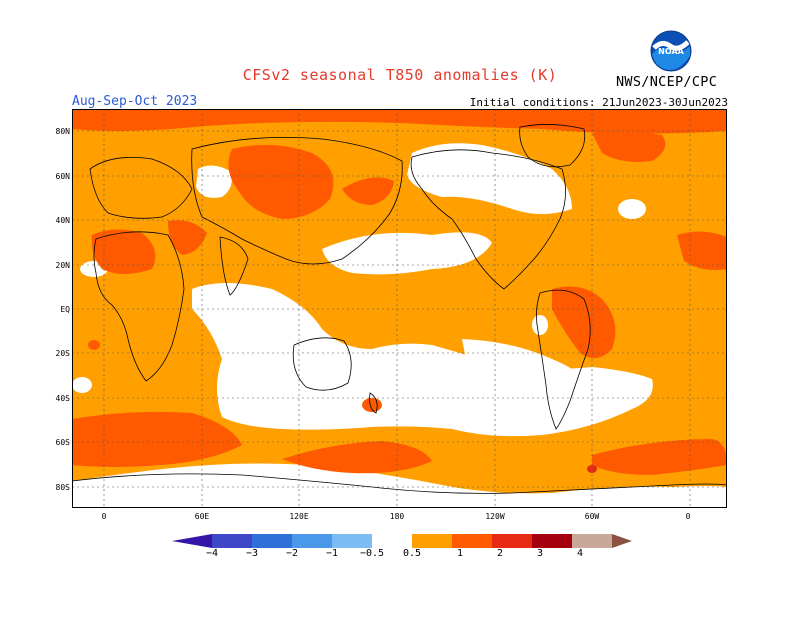  Describe the element at coordinates (212, 553) in the screenshot. I see `scale-label-neg4: −4` at that location.